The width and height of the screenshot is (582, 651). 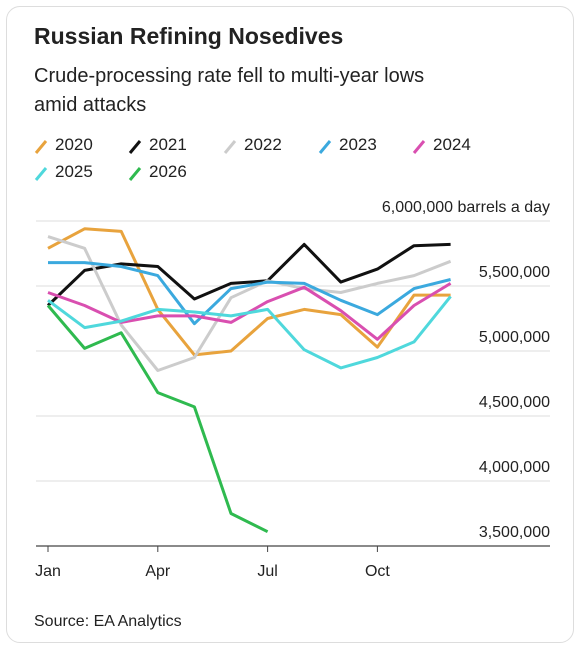 I want to click on x-tick-label: Oct, so click(x=377, y=571).